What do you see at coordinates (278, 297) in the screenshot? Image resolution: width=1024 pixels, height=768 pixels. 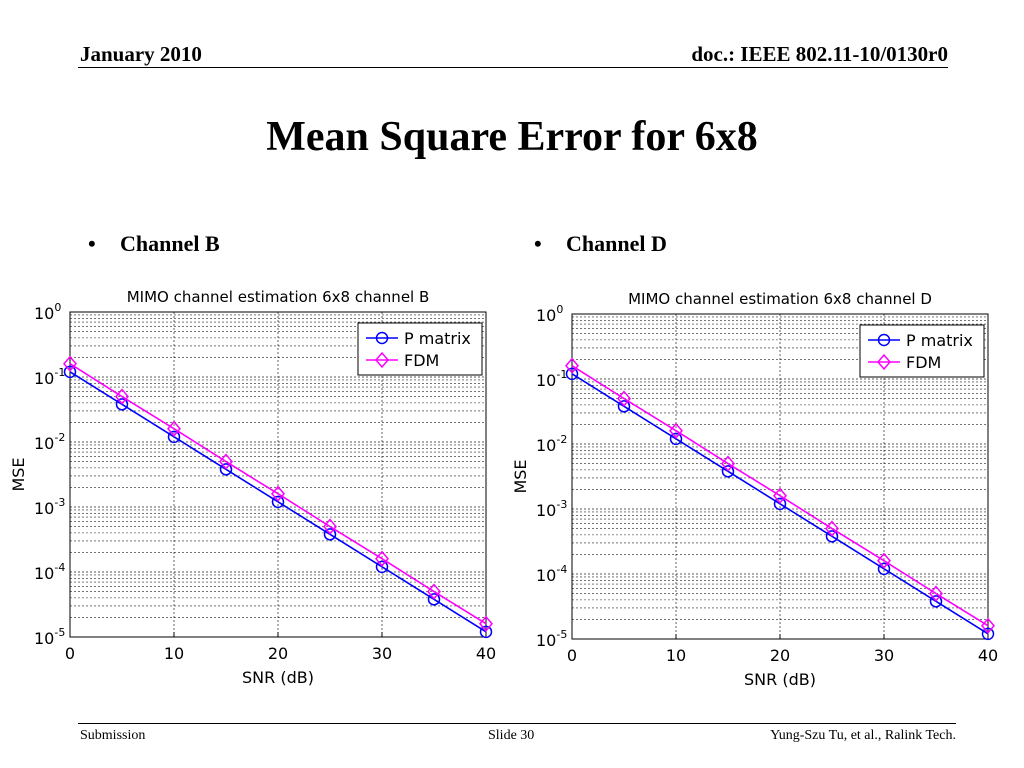 I see `chart-title: MIMO channel estimation 6x8 channel B` at bounding box center [278, 297].